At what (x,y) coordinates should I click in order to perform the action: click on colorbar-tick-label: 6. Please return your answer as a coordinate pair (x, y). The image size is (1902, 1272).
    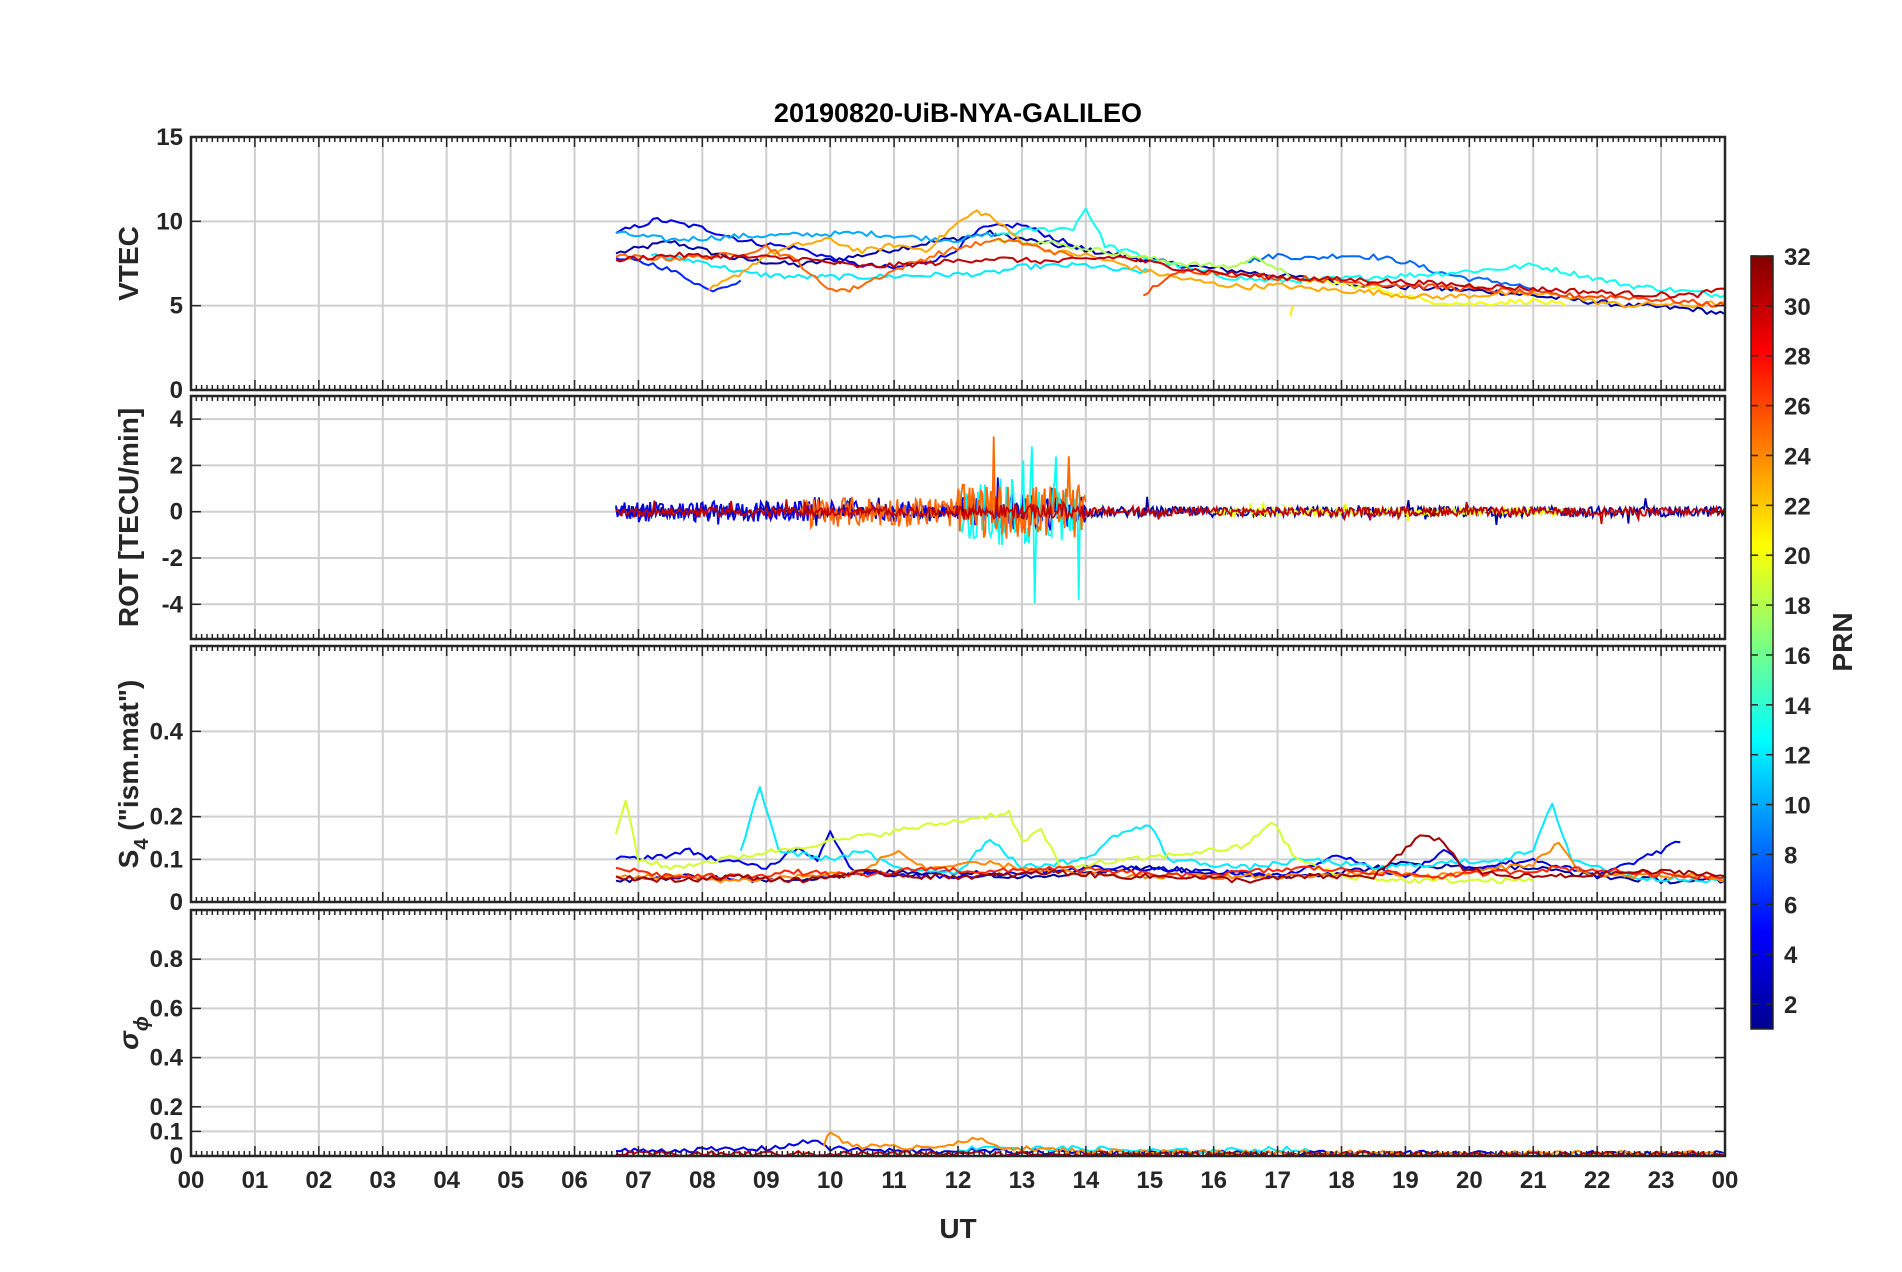
    Looking at the image, I should click on (1790, 905).